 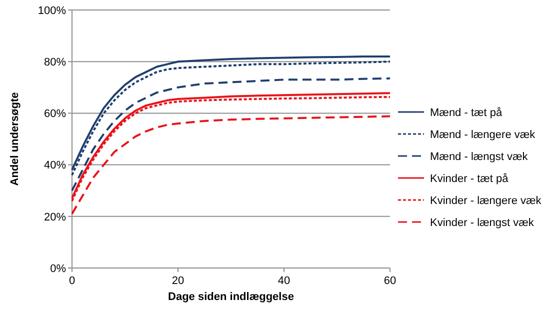 I want to click on y-tick-label: 0%, so click(x=58, y=268).